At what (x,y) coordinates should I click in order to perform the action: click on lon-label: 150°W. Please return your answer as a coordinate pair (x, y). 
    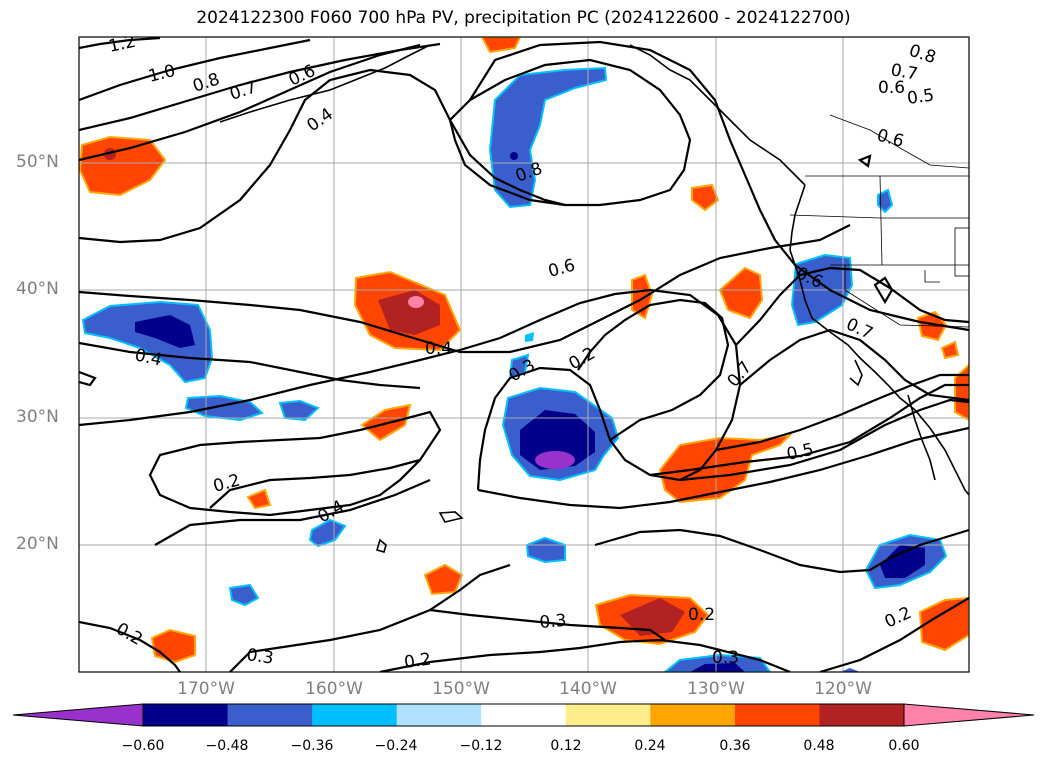
    Looking at the image, I should click on (461, 689).